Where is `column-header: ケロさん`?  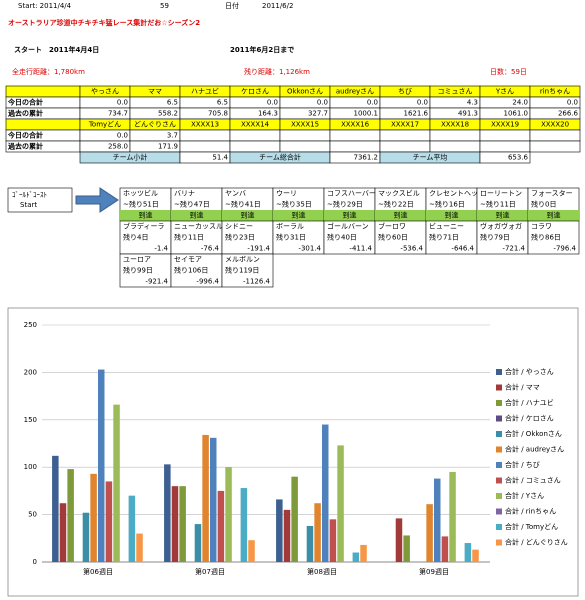 column-header: ケロさん is located at coordinates (255, 92).